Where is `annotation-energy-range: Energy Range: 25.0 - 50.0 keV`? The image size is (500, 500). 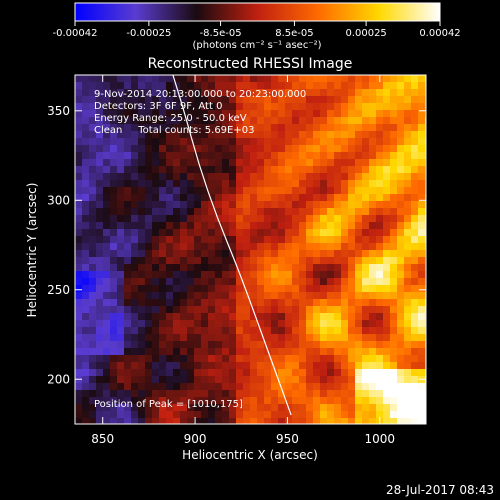 annotation-energy-range: Energy Range: 25.0 - 50.0 keV is located at coordinates (170, 118).